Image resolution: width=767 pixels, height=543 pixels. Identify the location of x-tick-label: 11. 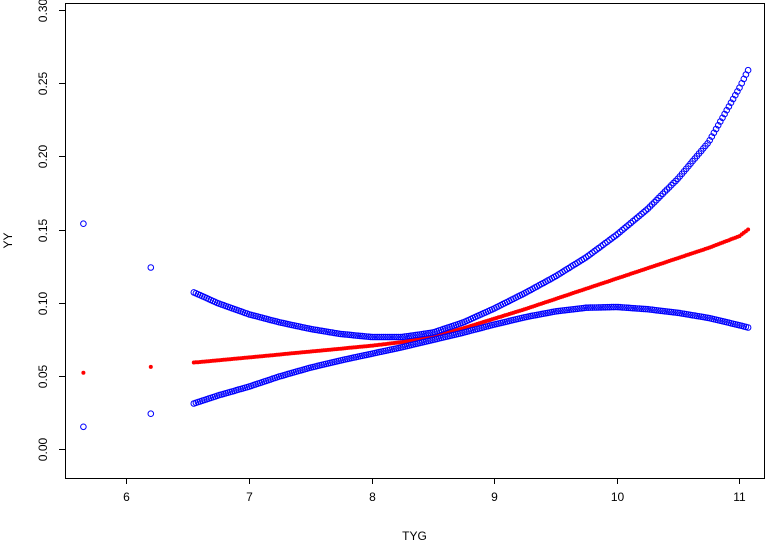
(739, 497).